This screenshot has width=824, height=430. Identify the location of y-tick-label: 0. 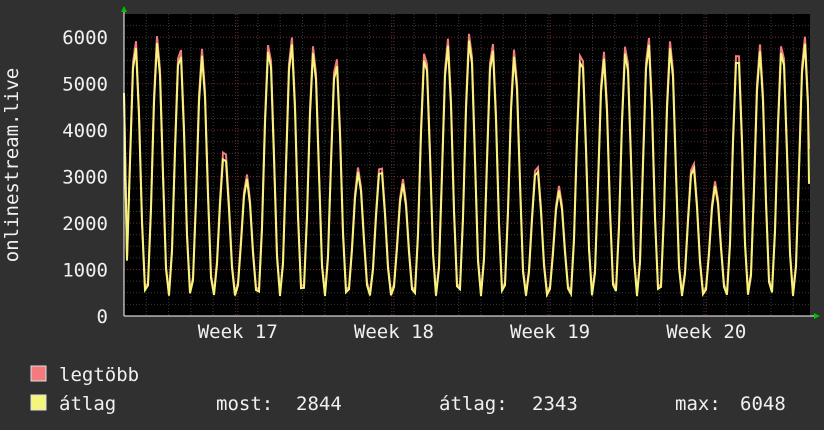
(102, 317).